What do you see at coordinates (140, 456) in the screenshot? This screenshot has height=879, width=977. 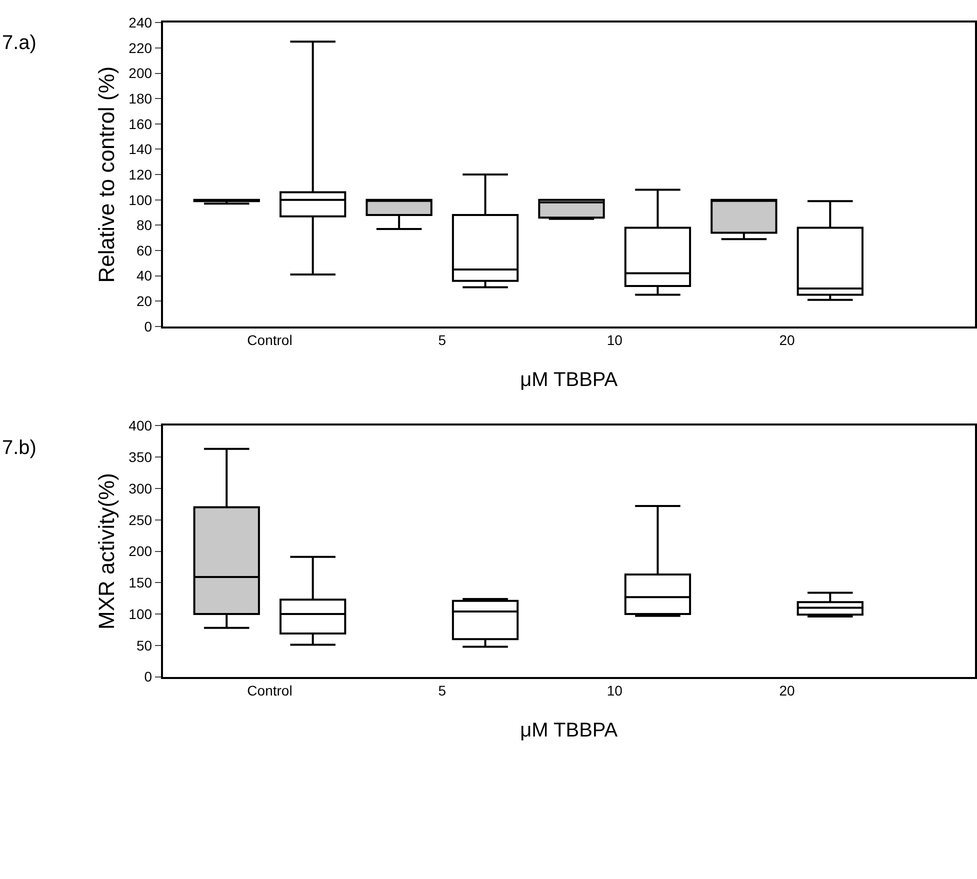 I see `y-tick-label: 350` at bounding box center [140, 456].